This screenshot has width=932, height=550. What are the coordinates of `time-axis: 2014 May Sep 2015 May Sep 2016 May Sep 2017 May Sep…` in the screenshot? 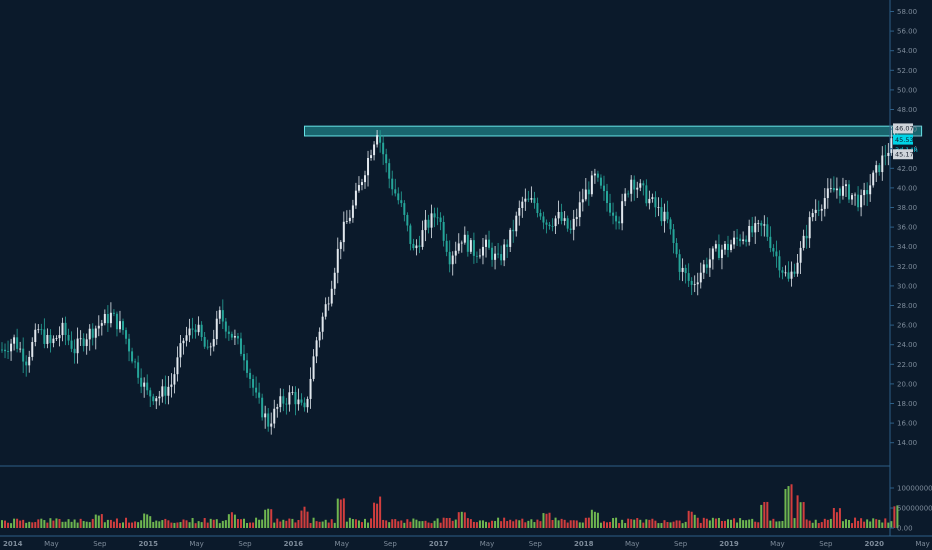 It's located at (467, 544).